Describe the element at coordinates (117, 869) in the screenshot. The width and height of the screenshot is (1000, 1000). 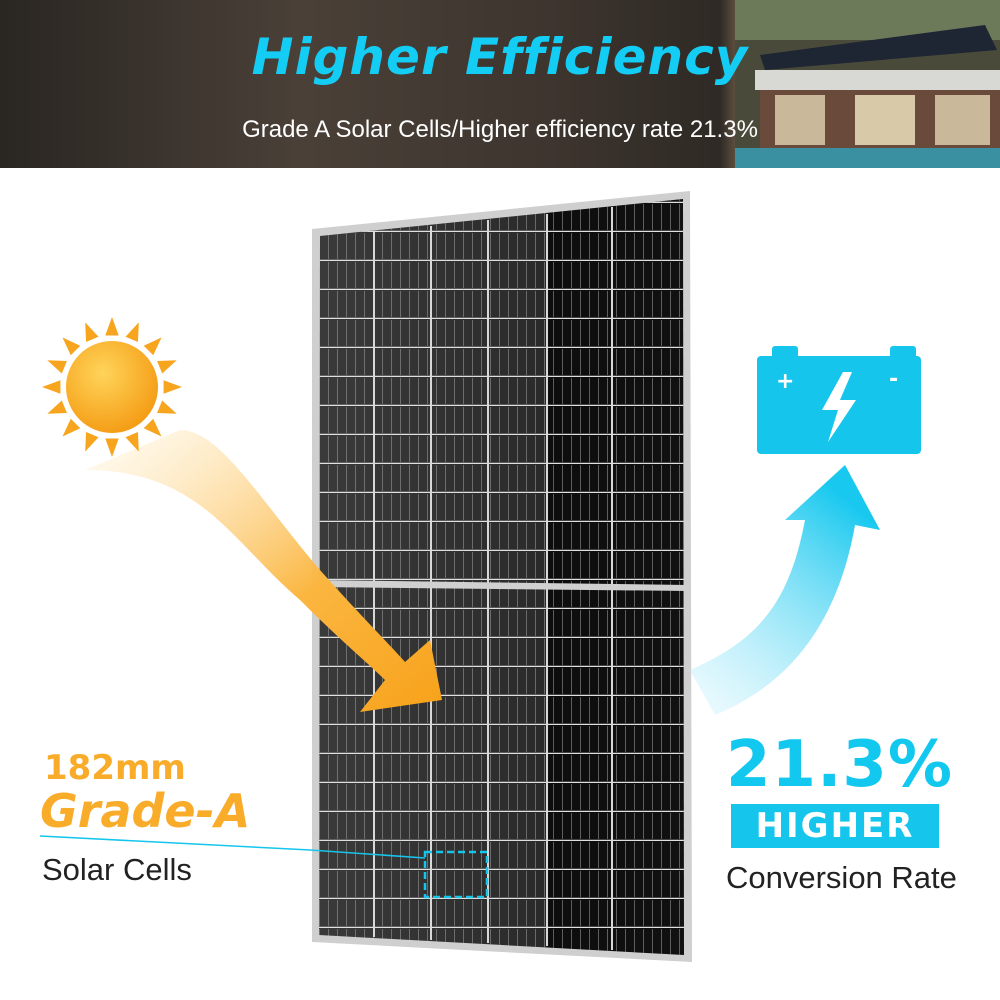
I see `cell-label: Solar Cells` at that location.